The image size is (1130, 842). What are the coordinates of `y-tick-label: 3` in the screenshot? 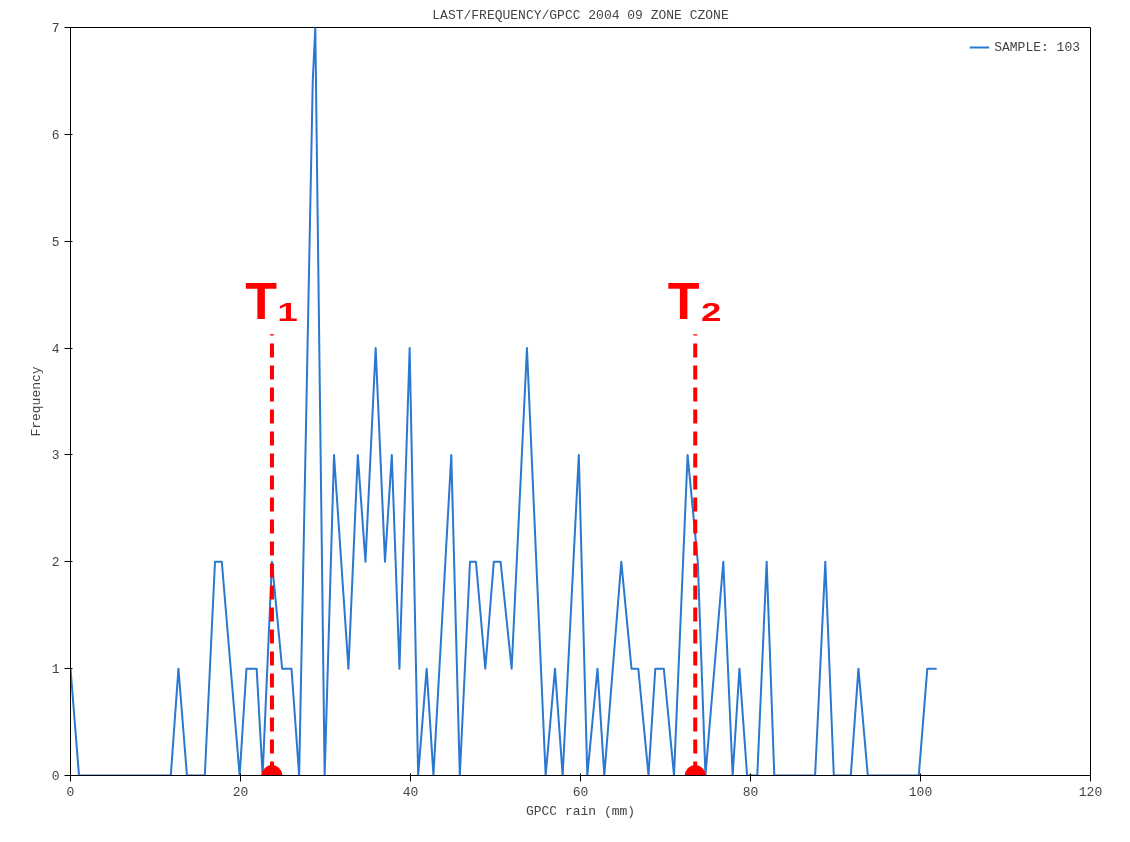 It's located at (55, 456).